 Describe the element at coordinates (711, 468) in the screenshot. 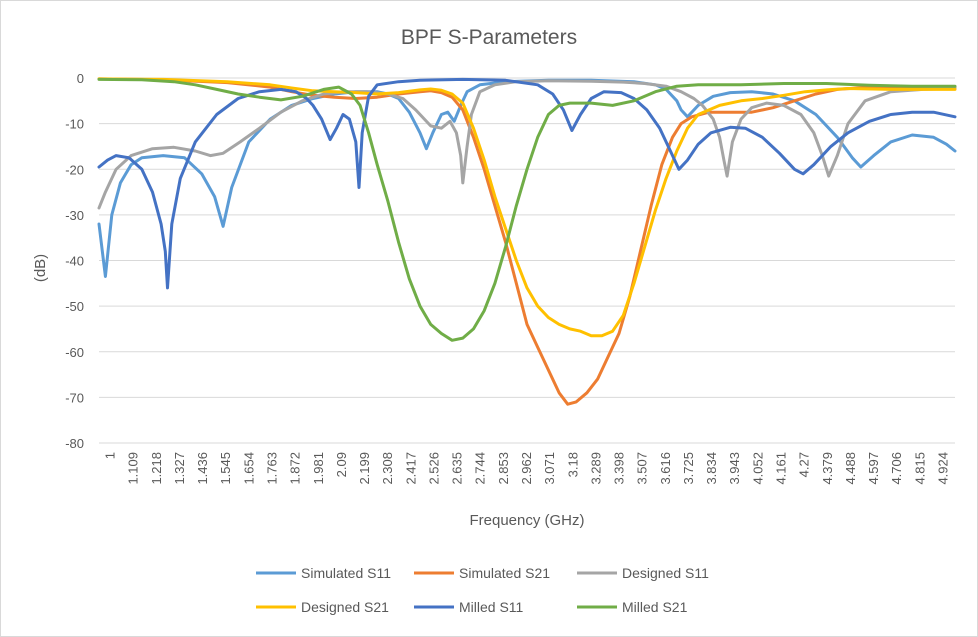

I see `x-tick-label: 3.834` at that location.